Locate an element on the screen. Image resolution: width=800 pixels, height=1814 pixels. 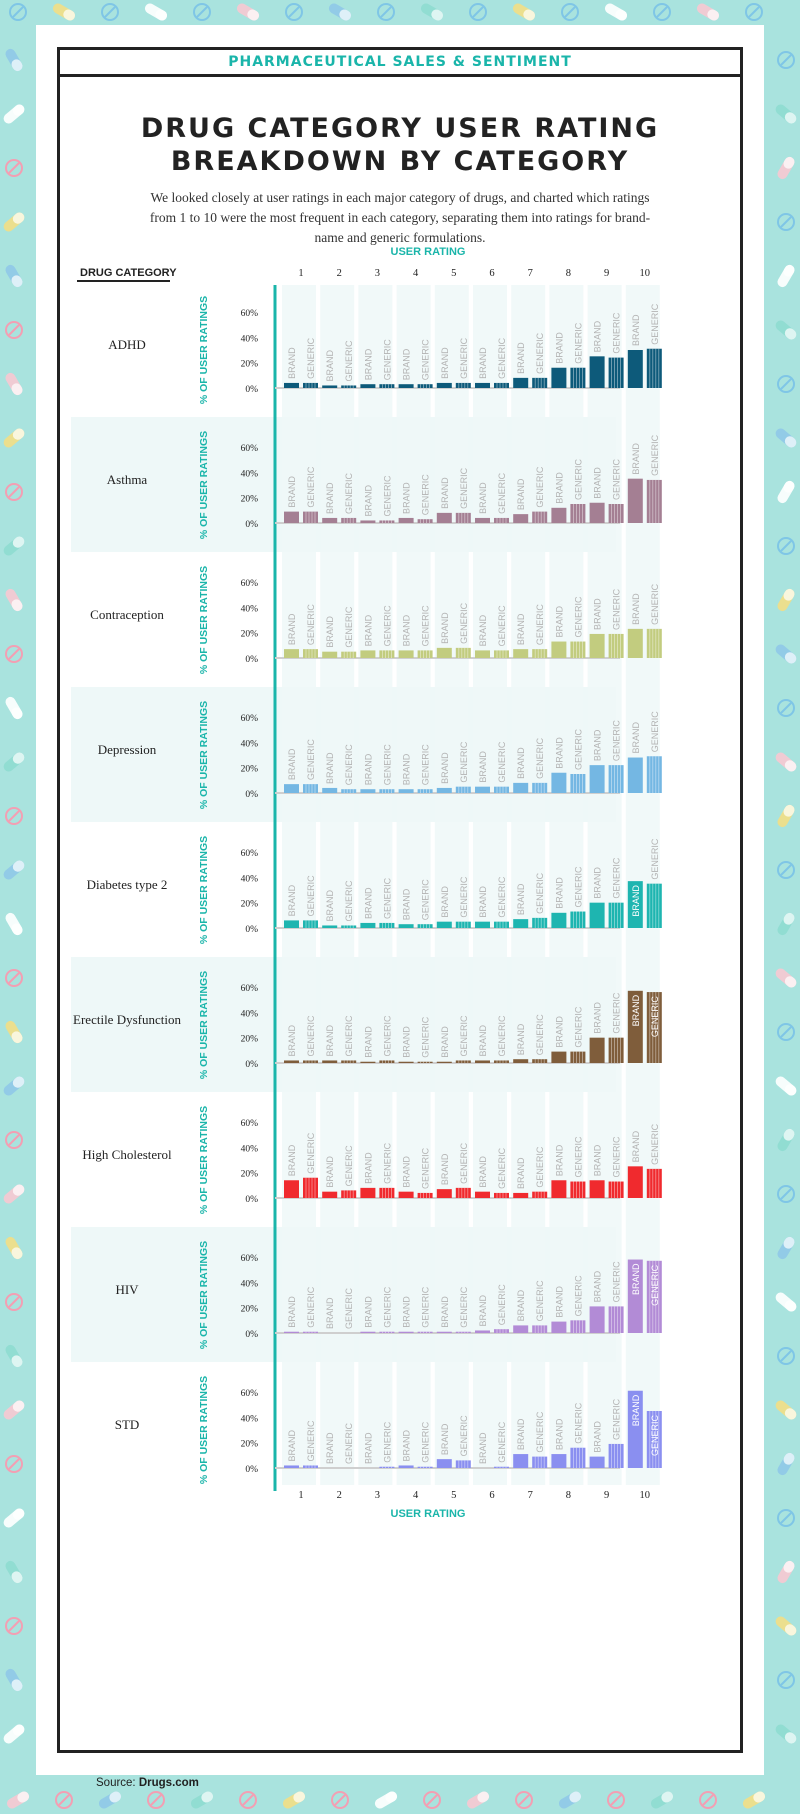
top-axis-label: USER RATING is located at coordinates (428, 252).